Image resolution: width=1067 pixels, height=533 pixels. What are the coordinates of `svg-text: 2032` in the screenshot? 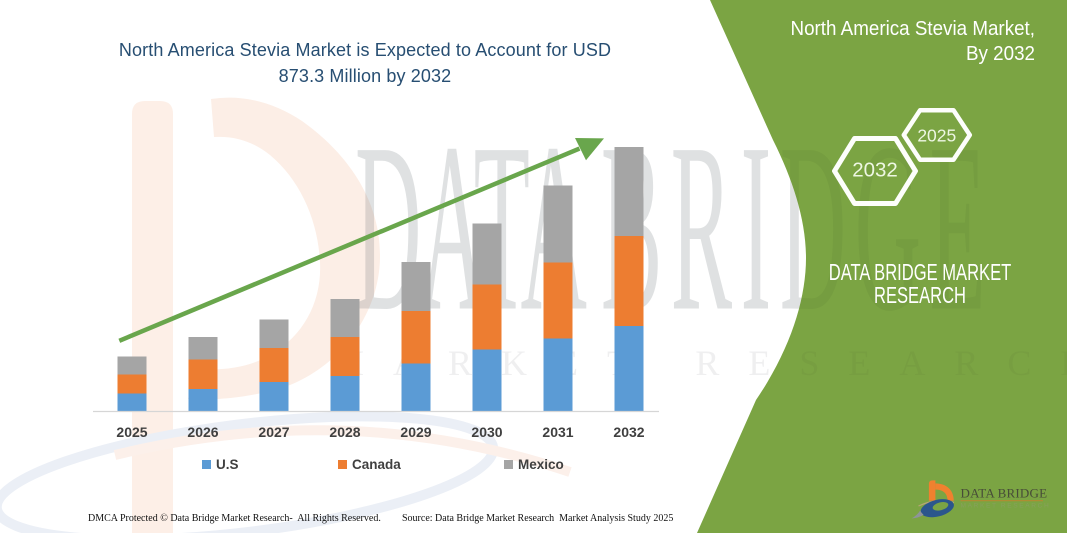 It's located at (875, 170).